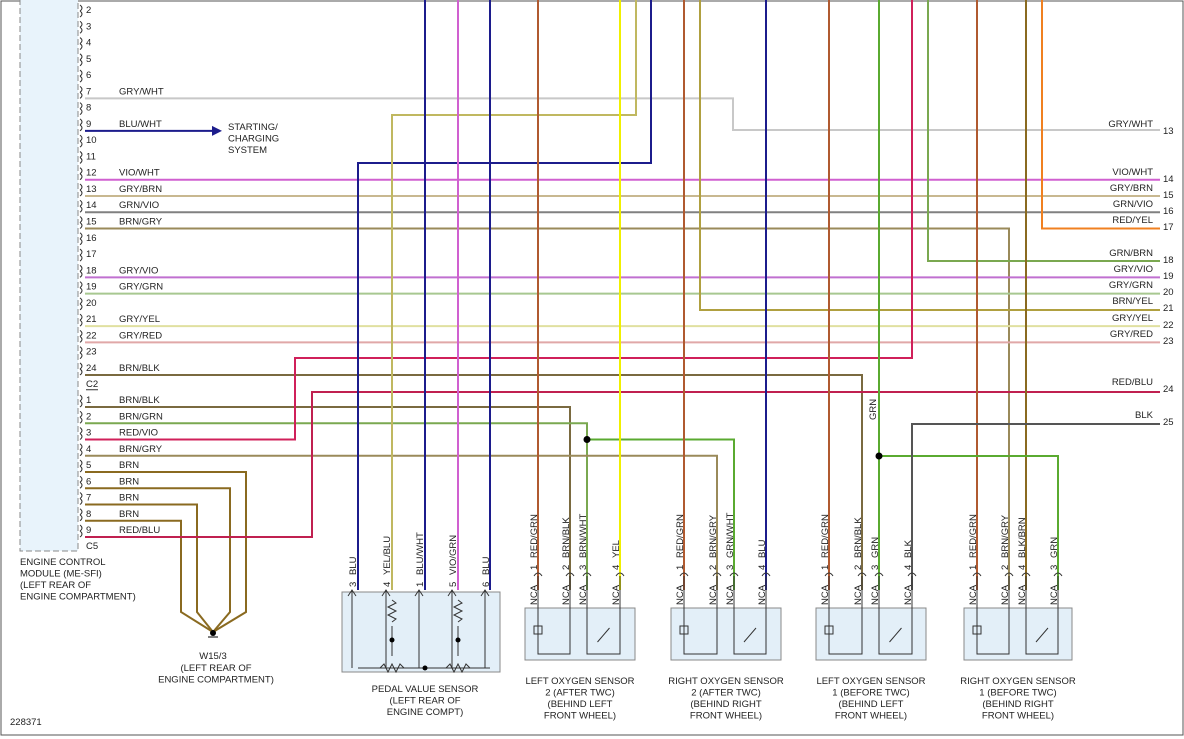 This screenshot has width=1184, height=739. Describe the element at coordinates (580, 704) in the screenshot. I see `sensor-label: (BEHIND LEFT` at that location.